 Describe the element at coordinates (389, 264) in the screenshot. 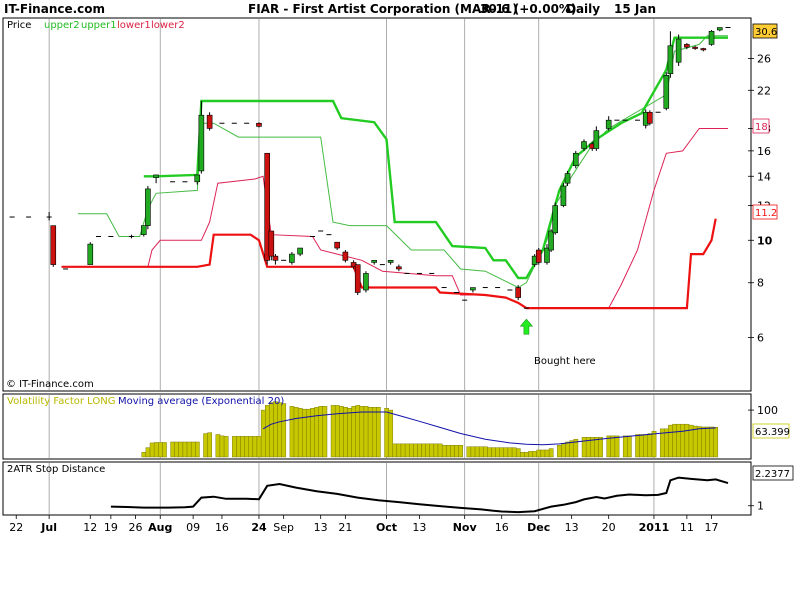

I see `lower2-line` at that location.